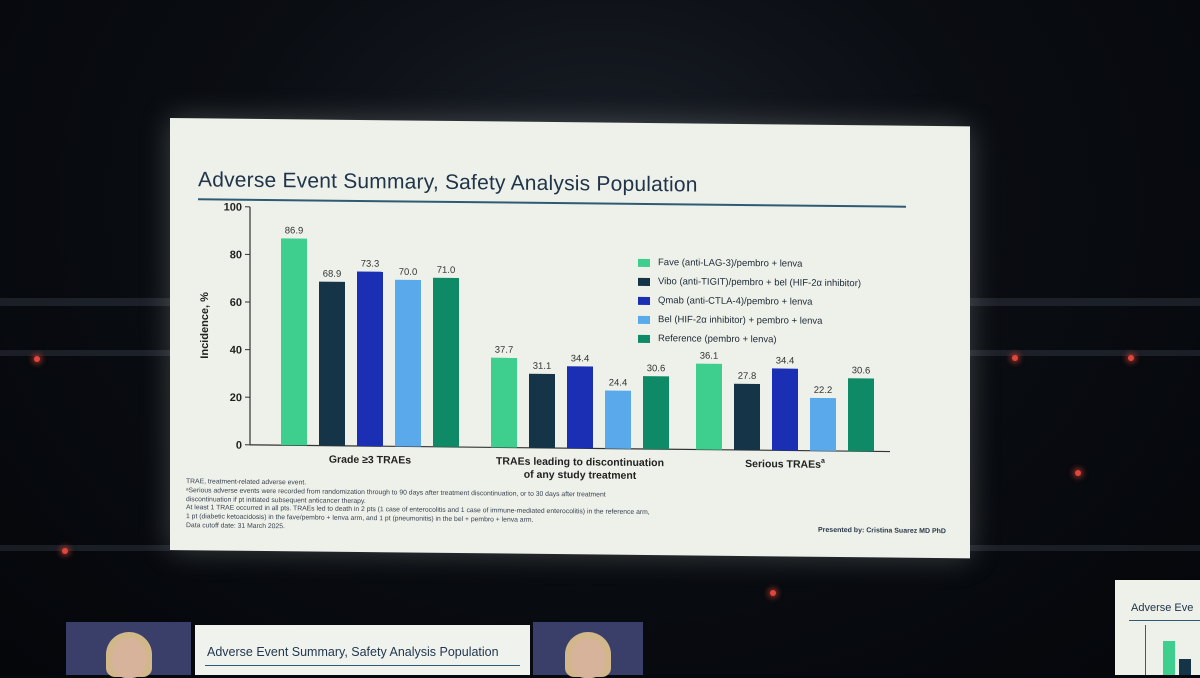 This screenshot has height=678, width=1200. Describe the element at coordinates (747, 376) in the screenshot. I see `bar-value-label: 27.8` at that location.